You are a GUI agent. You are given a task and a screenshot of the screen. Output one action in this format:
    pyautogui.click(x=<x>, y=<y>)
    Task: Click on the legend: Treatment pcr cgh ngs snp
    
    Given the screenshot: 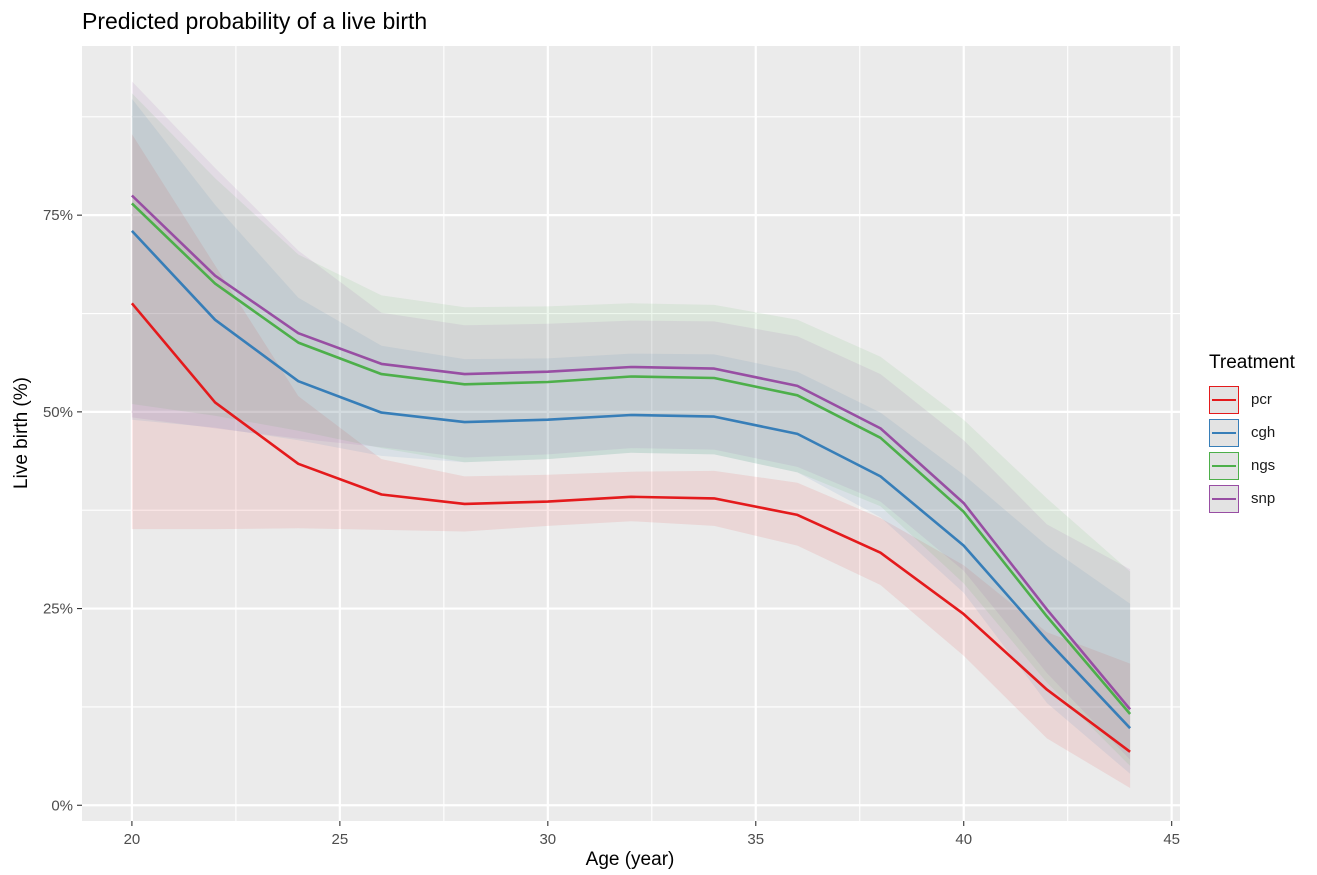 What is the action you would take?
    pyautogui.click(x=1252, y=433)
    